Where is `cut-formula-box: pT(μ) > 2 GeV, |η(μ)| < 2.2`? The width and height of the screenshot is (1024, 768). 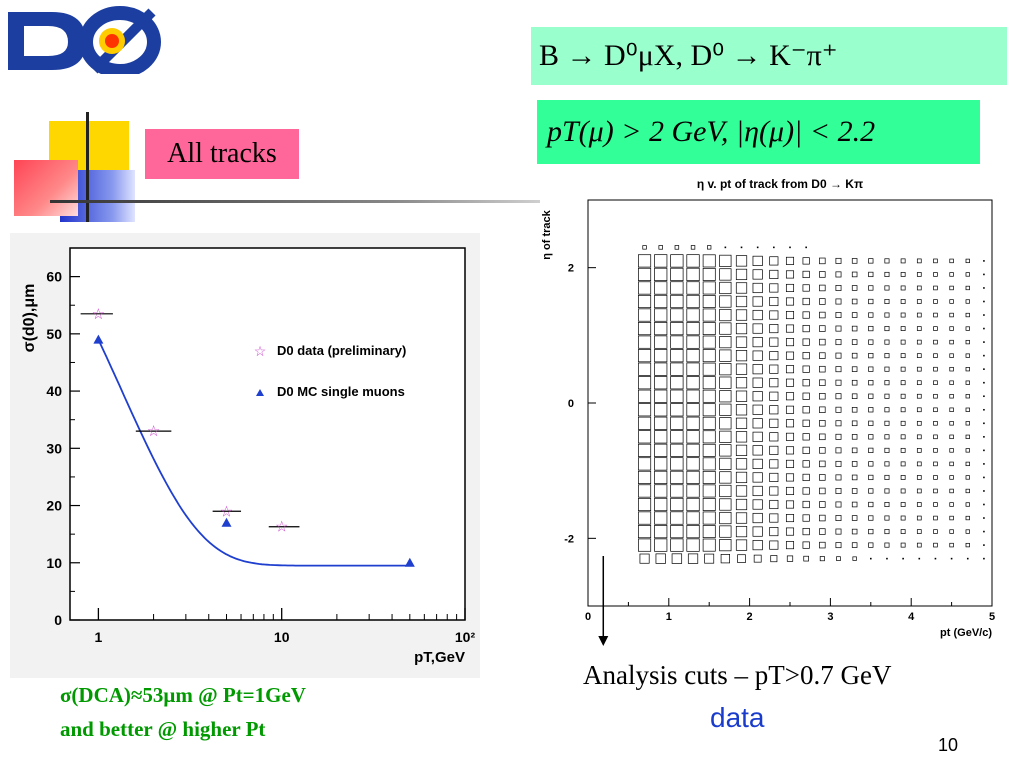 cut-formula-box: pT(μ) > 2 GeV, |η(μ)| < 2.2 is located at coordinates (758, 132).